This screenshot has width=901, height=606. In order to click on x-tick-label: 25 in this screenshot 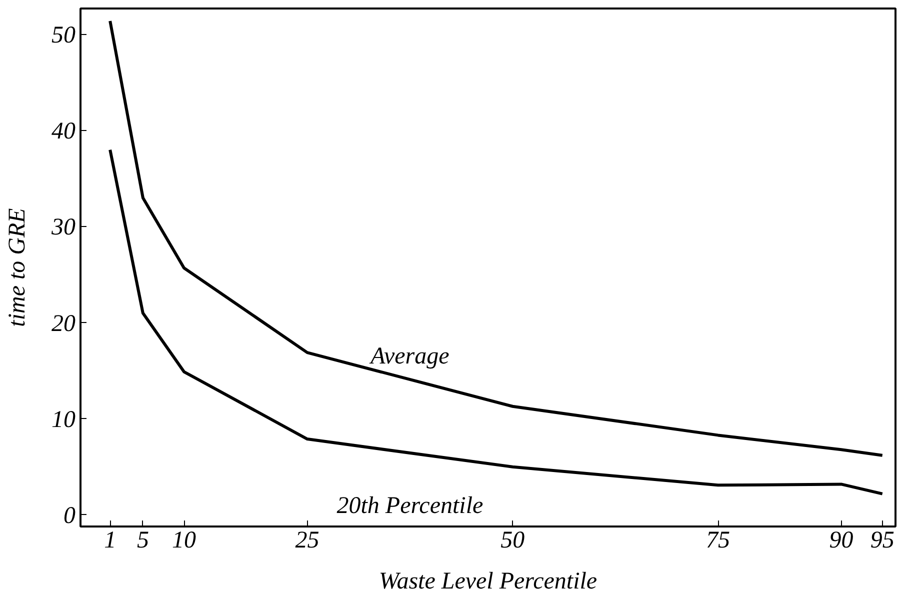, I will do `click(307, 541)`.